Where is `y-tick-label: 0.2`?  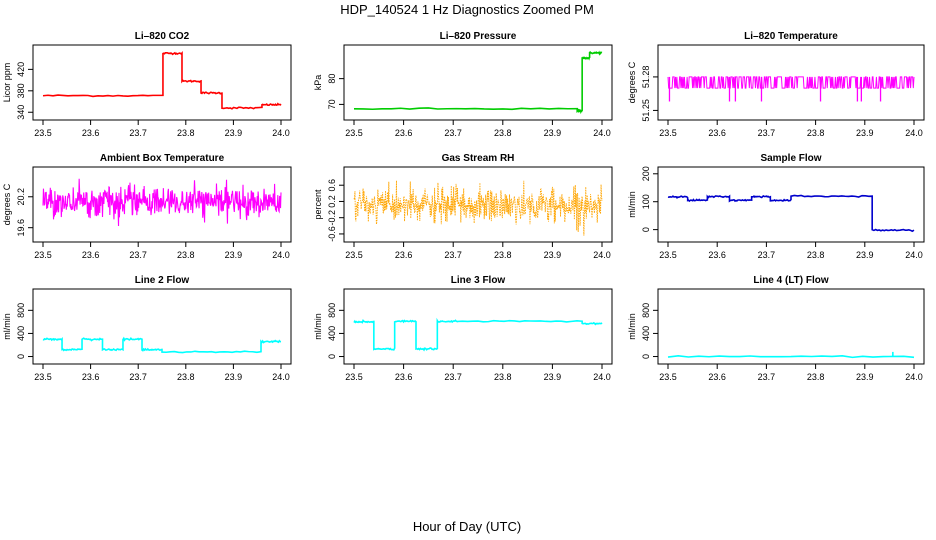 y-tick-label: 0.2 is located at coordinates (332, 201).